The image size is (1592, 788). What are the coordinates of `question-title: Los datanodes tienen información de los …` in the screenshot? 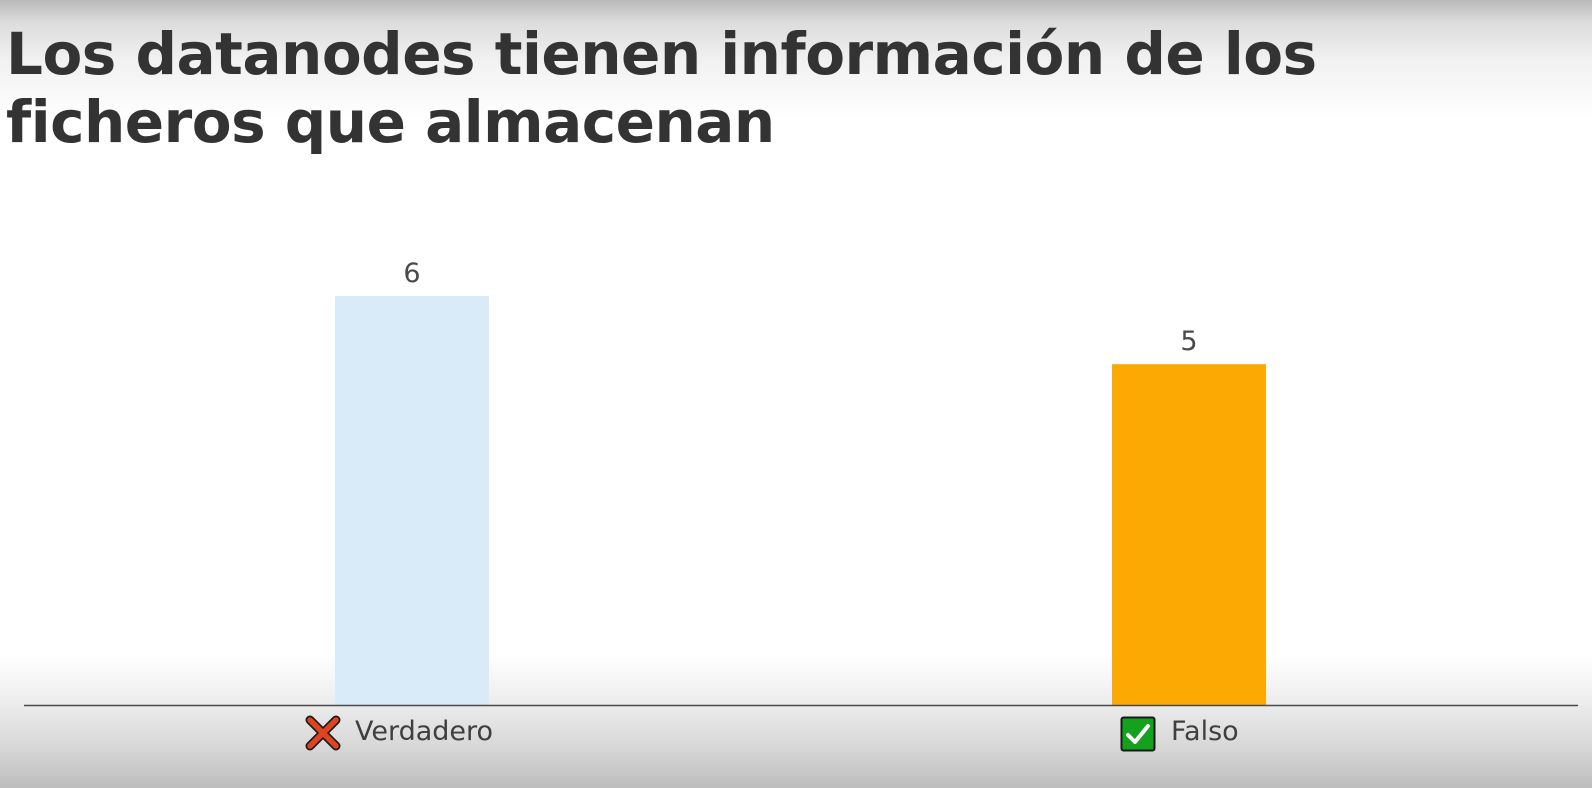 It's located at (661, 88).